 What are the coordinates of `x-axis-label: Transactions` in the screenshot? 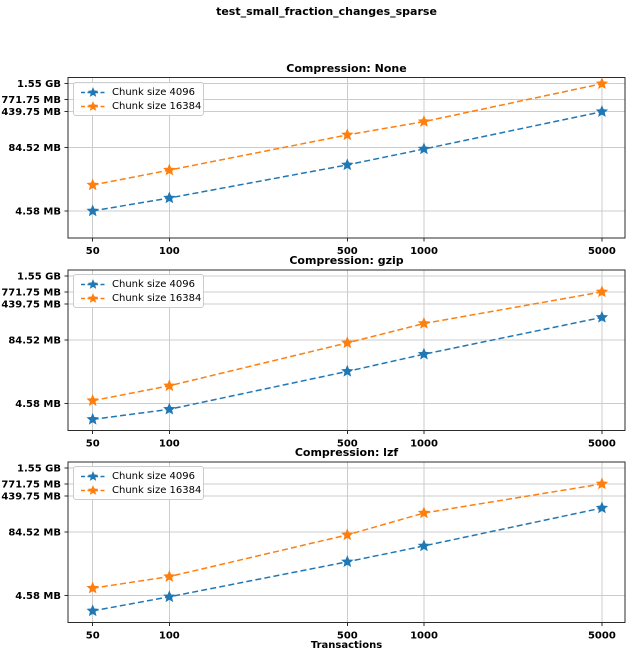 It's located at (346, 645).